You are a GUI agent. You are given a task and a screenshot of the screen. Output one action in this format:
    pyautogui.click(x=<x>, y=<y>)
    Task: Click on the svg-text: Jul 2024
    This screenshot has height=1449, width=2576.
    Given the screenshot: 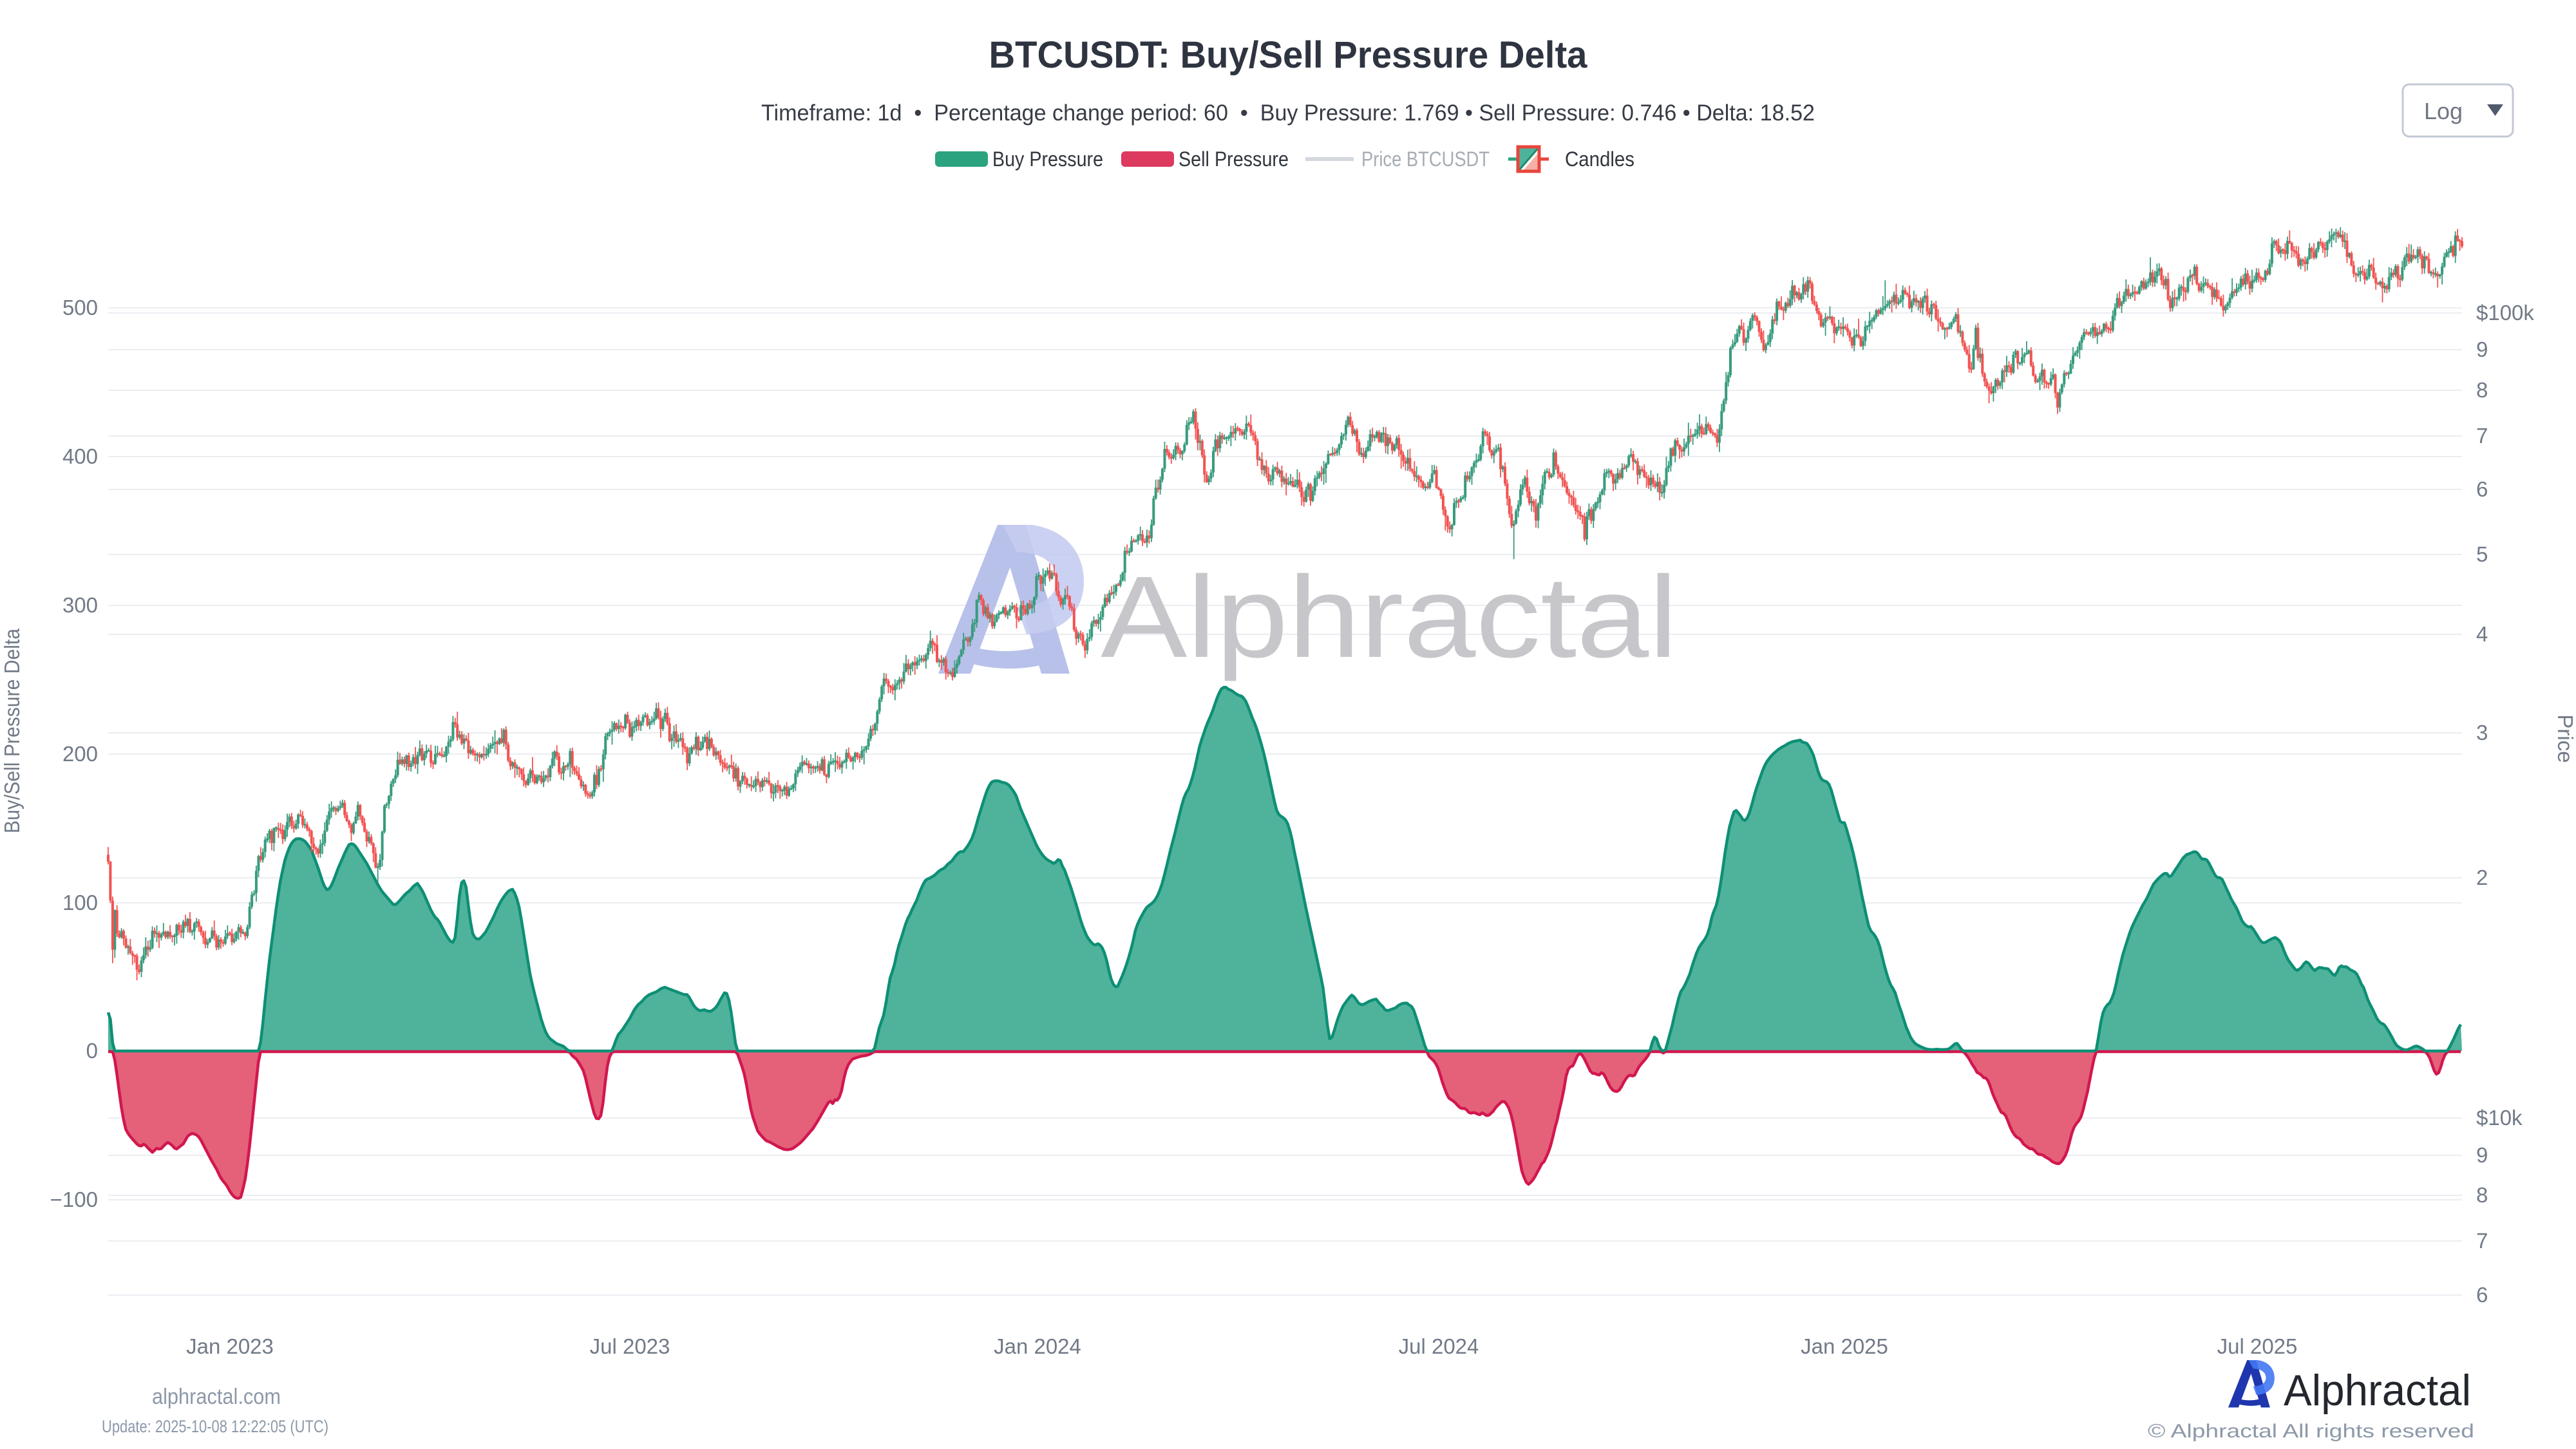 What is the action you would take?
    pyautogui.click(x=1439, y=1346)
    